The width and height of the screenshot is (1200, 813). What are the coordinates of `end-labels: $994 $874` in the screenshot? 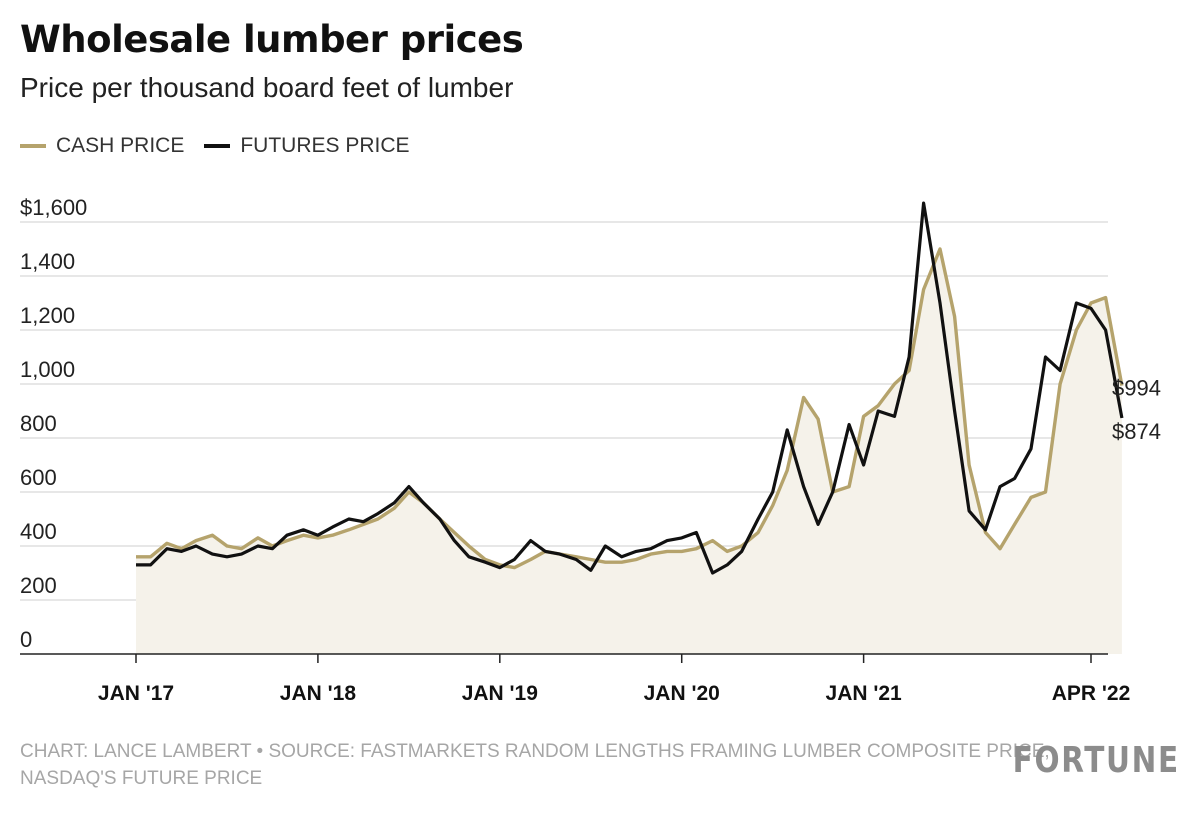 It's located at (1136, 410).